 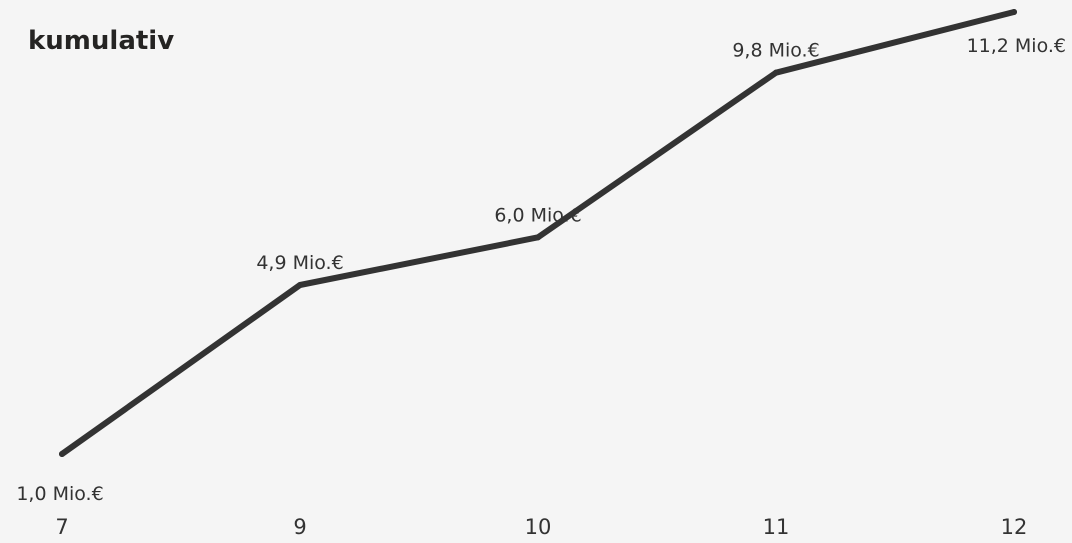 I want to click on data-label: 4,9 Mio.€, so click(x=299, y=263).